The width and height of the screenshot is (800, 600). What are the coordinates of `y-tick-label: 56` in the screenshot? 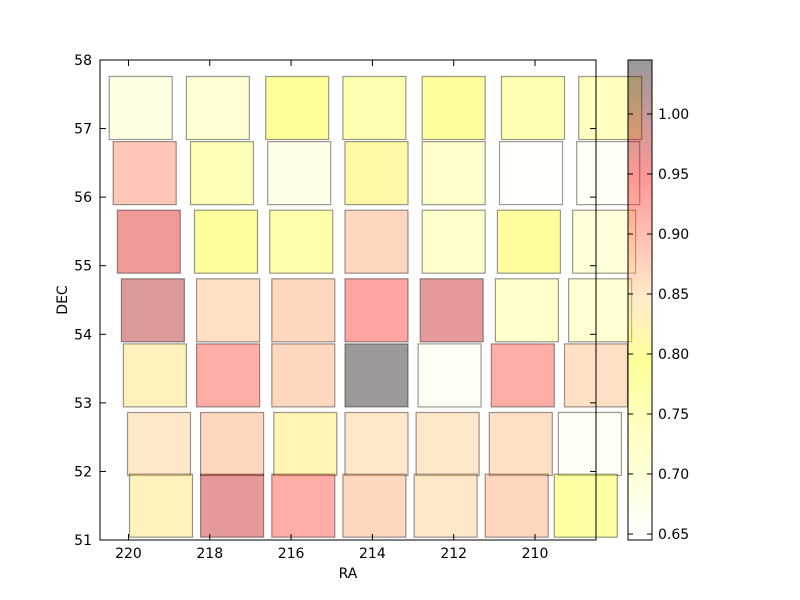 It's located at (83, 198).